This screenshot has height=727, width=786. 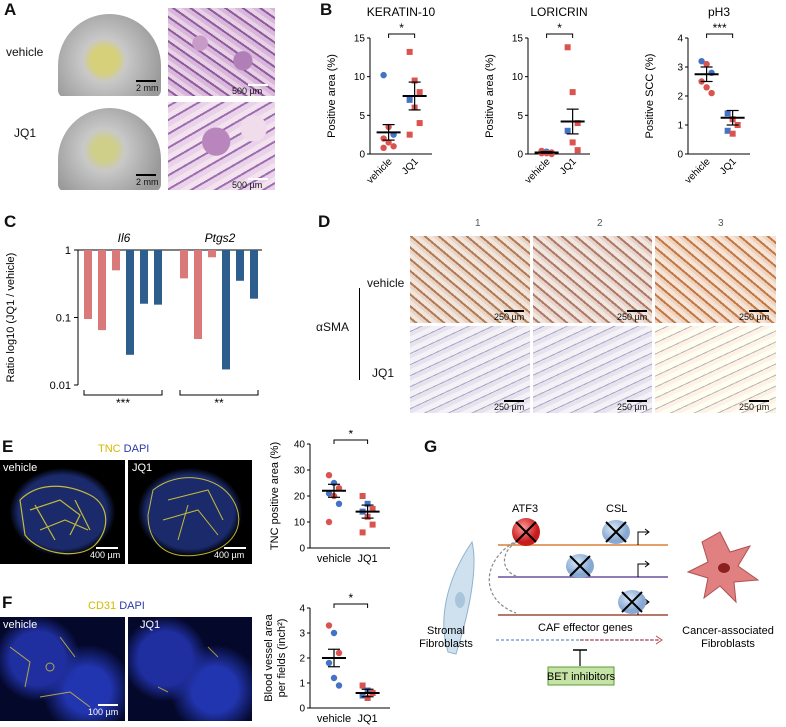 I want to click on panel-letter-a: A, so click(x=10, y=9).